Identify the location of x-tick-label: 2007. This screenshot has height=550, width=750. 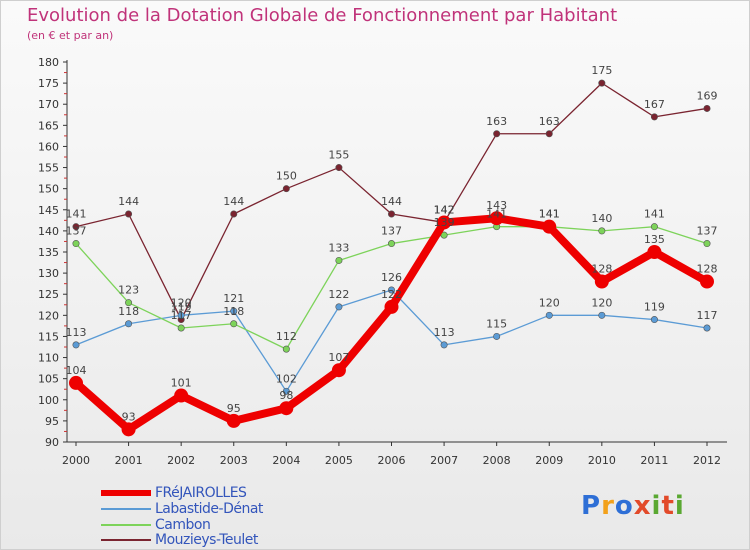
(444, 460).